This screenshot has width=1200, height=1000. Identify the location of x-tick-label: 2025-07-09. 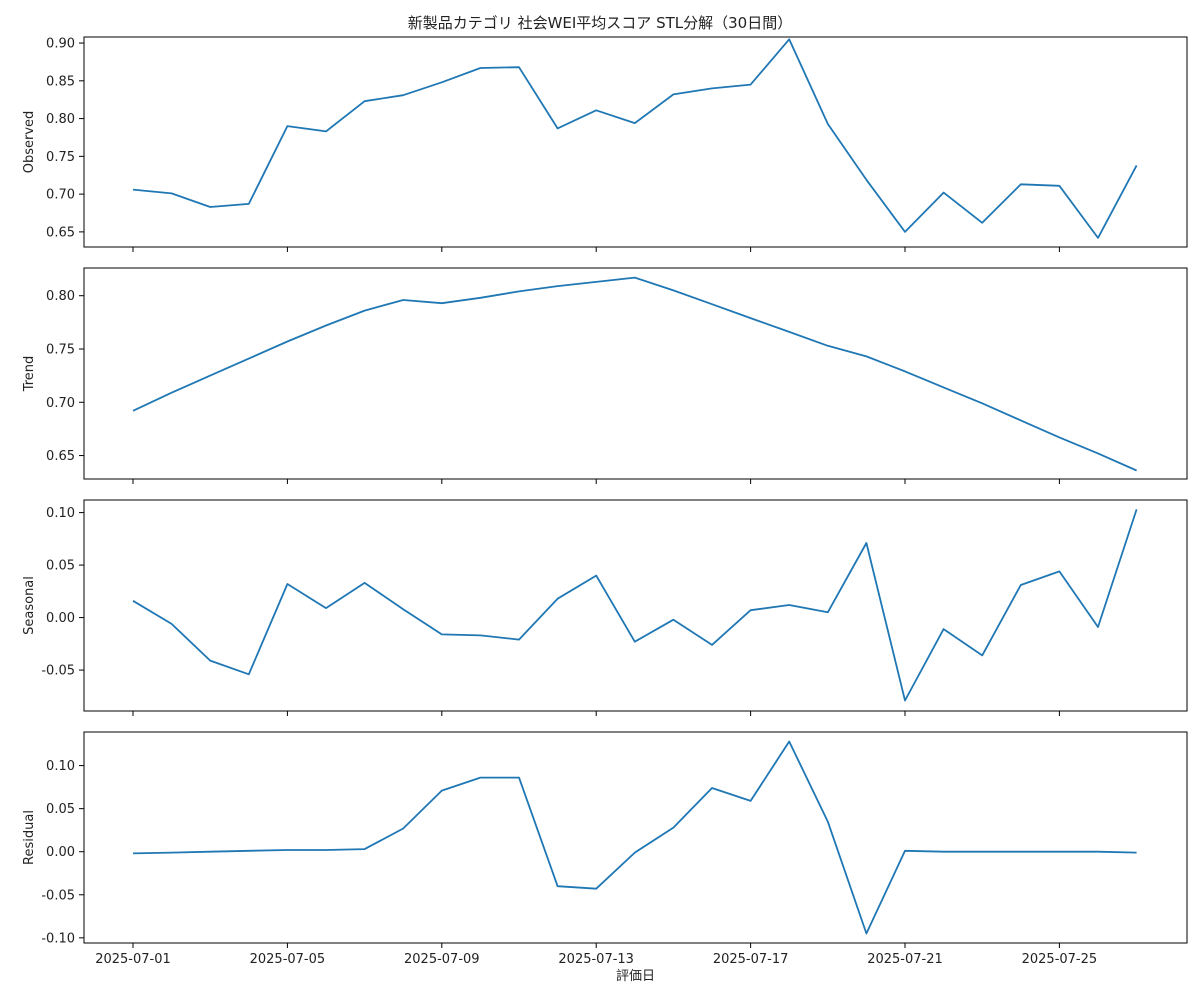
(442, 959).